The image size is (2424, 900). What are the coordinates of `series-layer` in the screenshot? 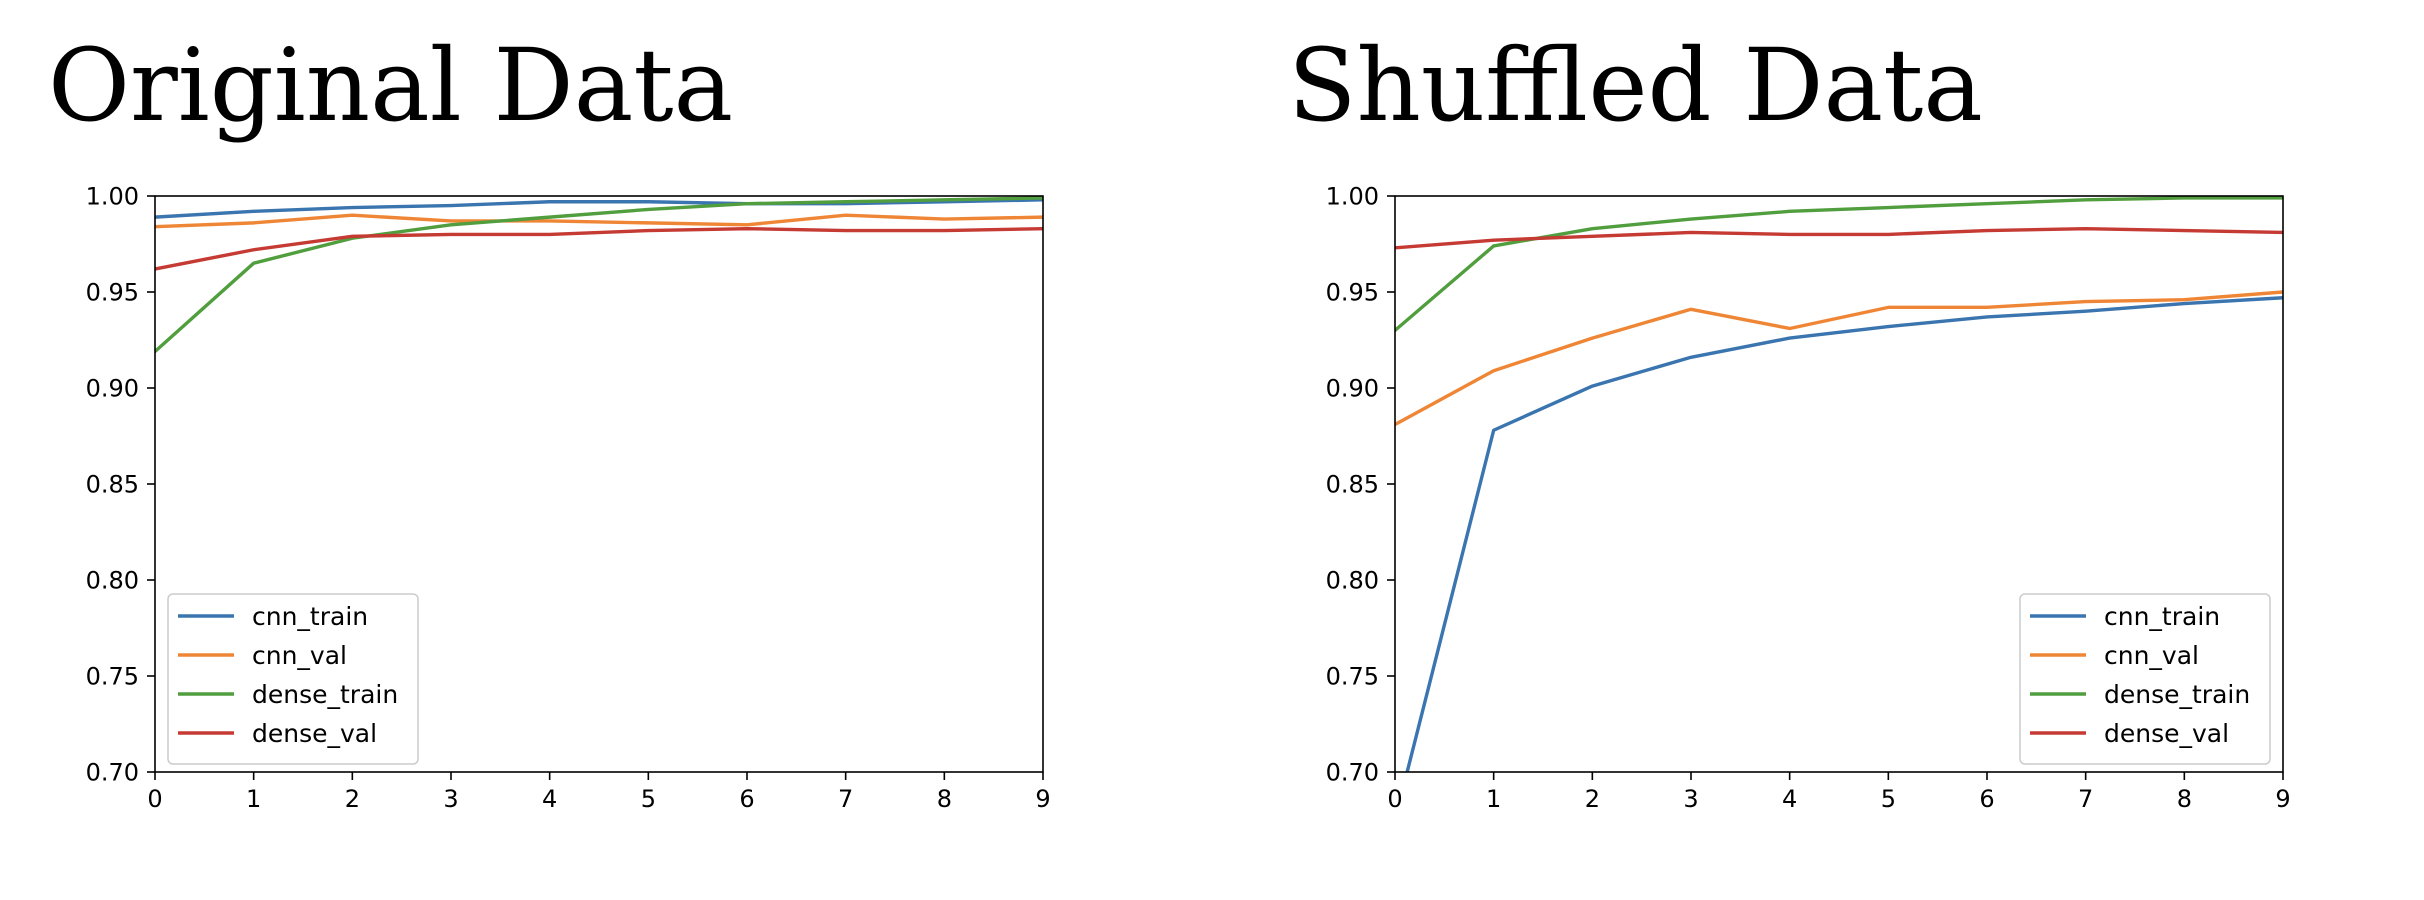 It's located at (599, 275).